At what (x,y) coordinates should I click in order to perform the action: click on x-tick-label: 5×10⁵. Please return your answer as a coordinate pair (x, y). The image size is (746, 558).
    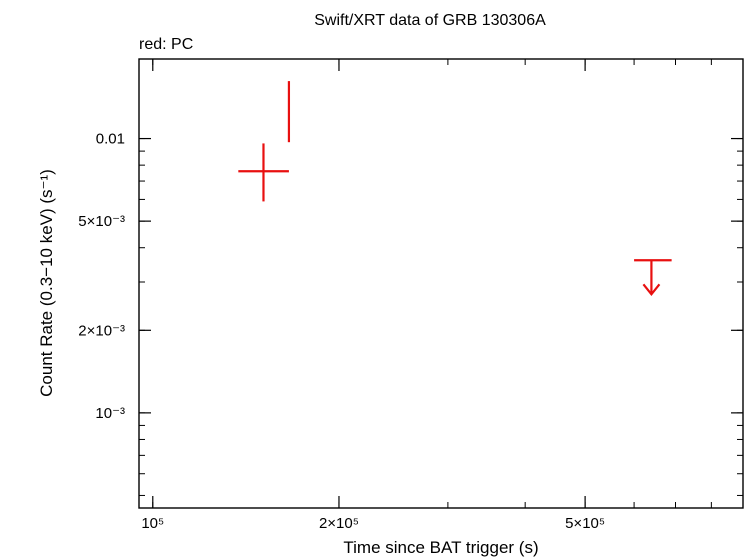
    Looking at the image, I should click on (585, 523).